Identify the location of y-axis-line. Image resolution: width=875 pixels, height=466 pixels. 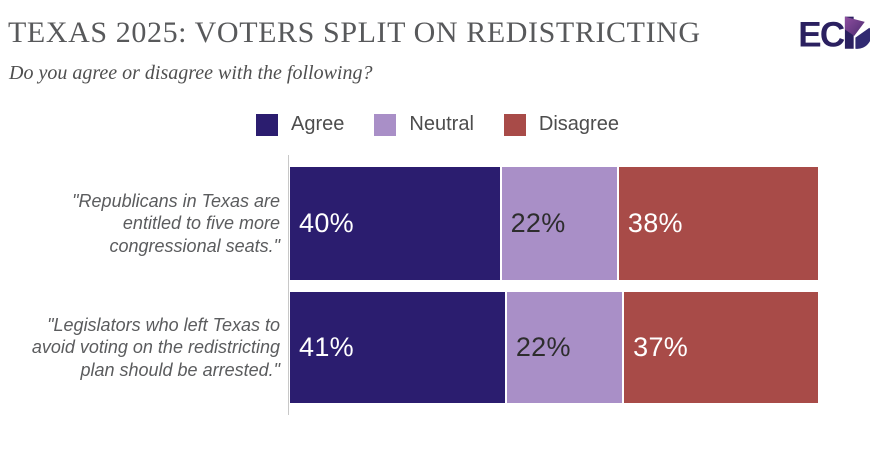
(288, 285).